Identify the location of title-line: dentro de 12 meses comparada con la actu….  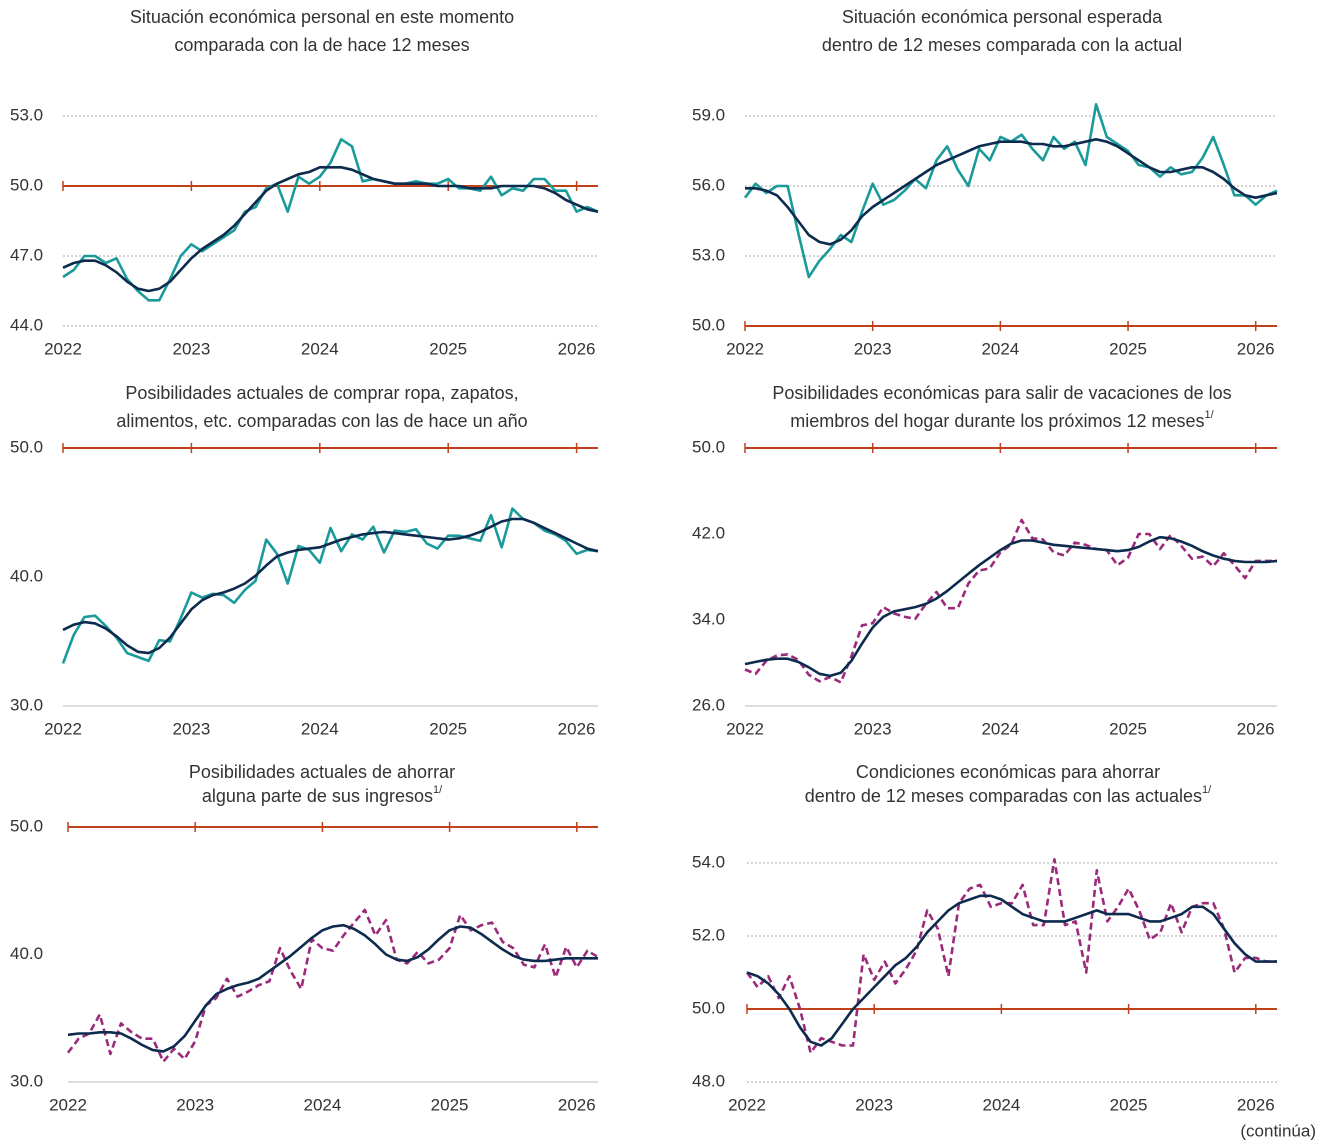
(1002, 45).